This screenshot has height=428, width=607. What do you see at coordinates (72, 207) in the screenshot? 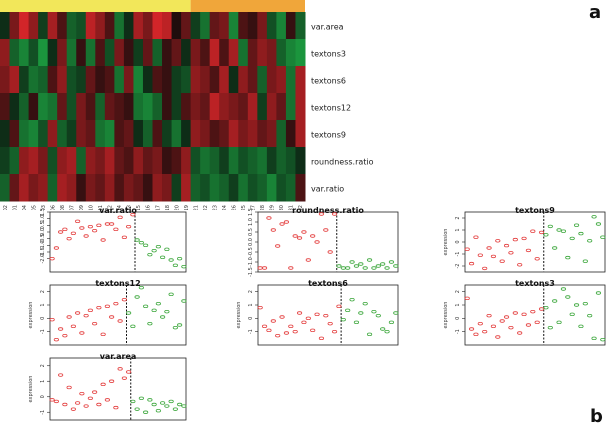
I see `heatmap-col-label: 1007` at bounding box center [72, 207].